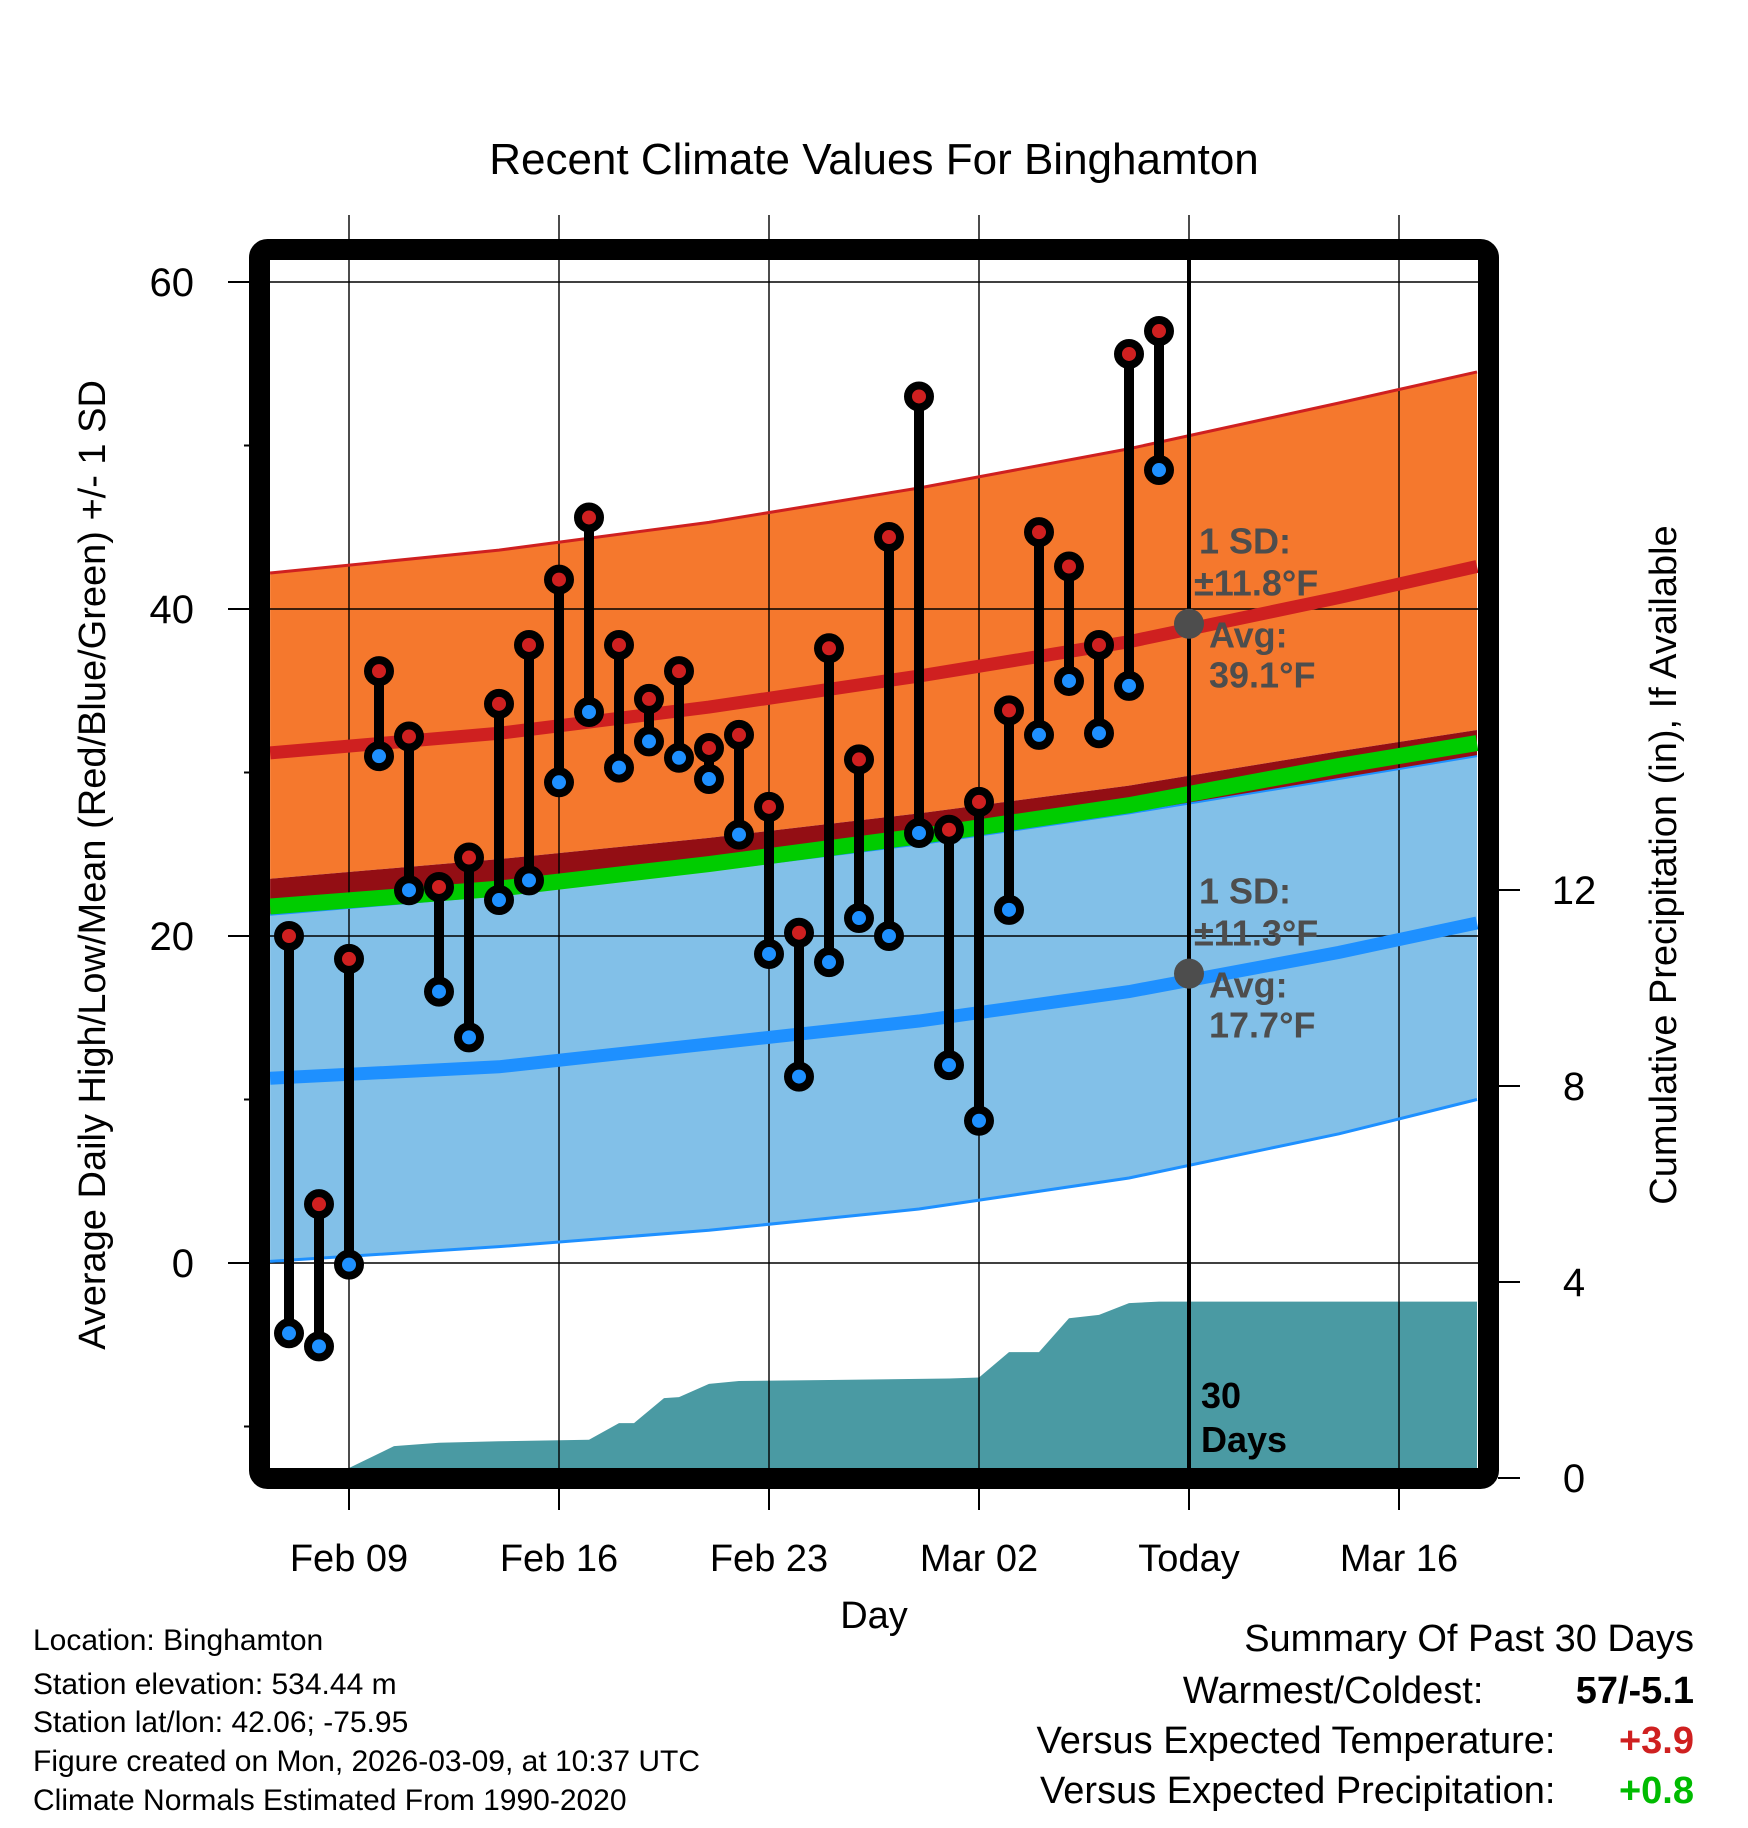 Image resolution: width=1748 pixels, height=1828 pixels. I want to click on high-avg-annotation: Avg:, so click(1248, 635).